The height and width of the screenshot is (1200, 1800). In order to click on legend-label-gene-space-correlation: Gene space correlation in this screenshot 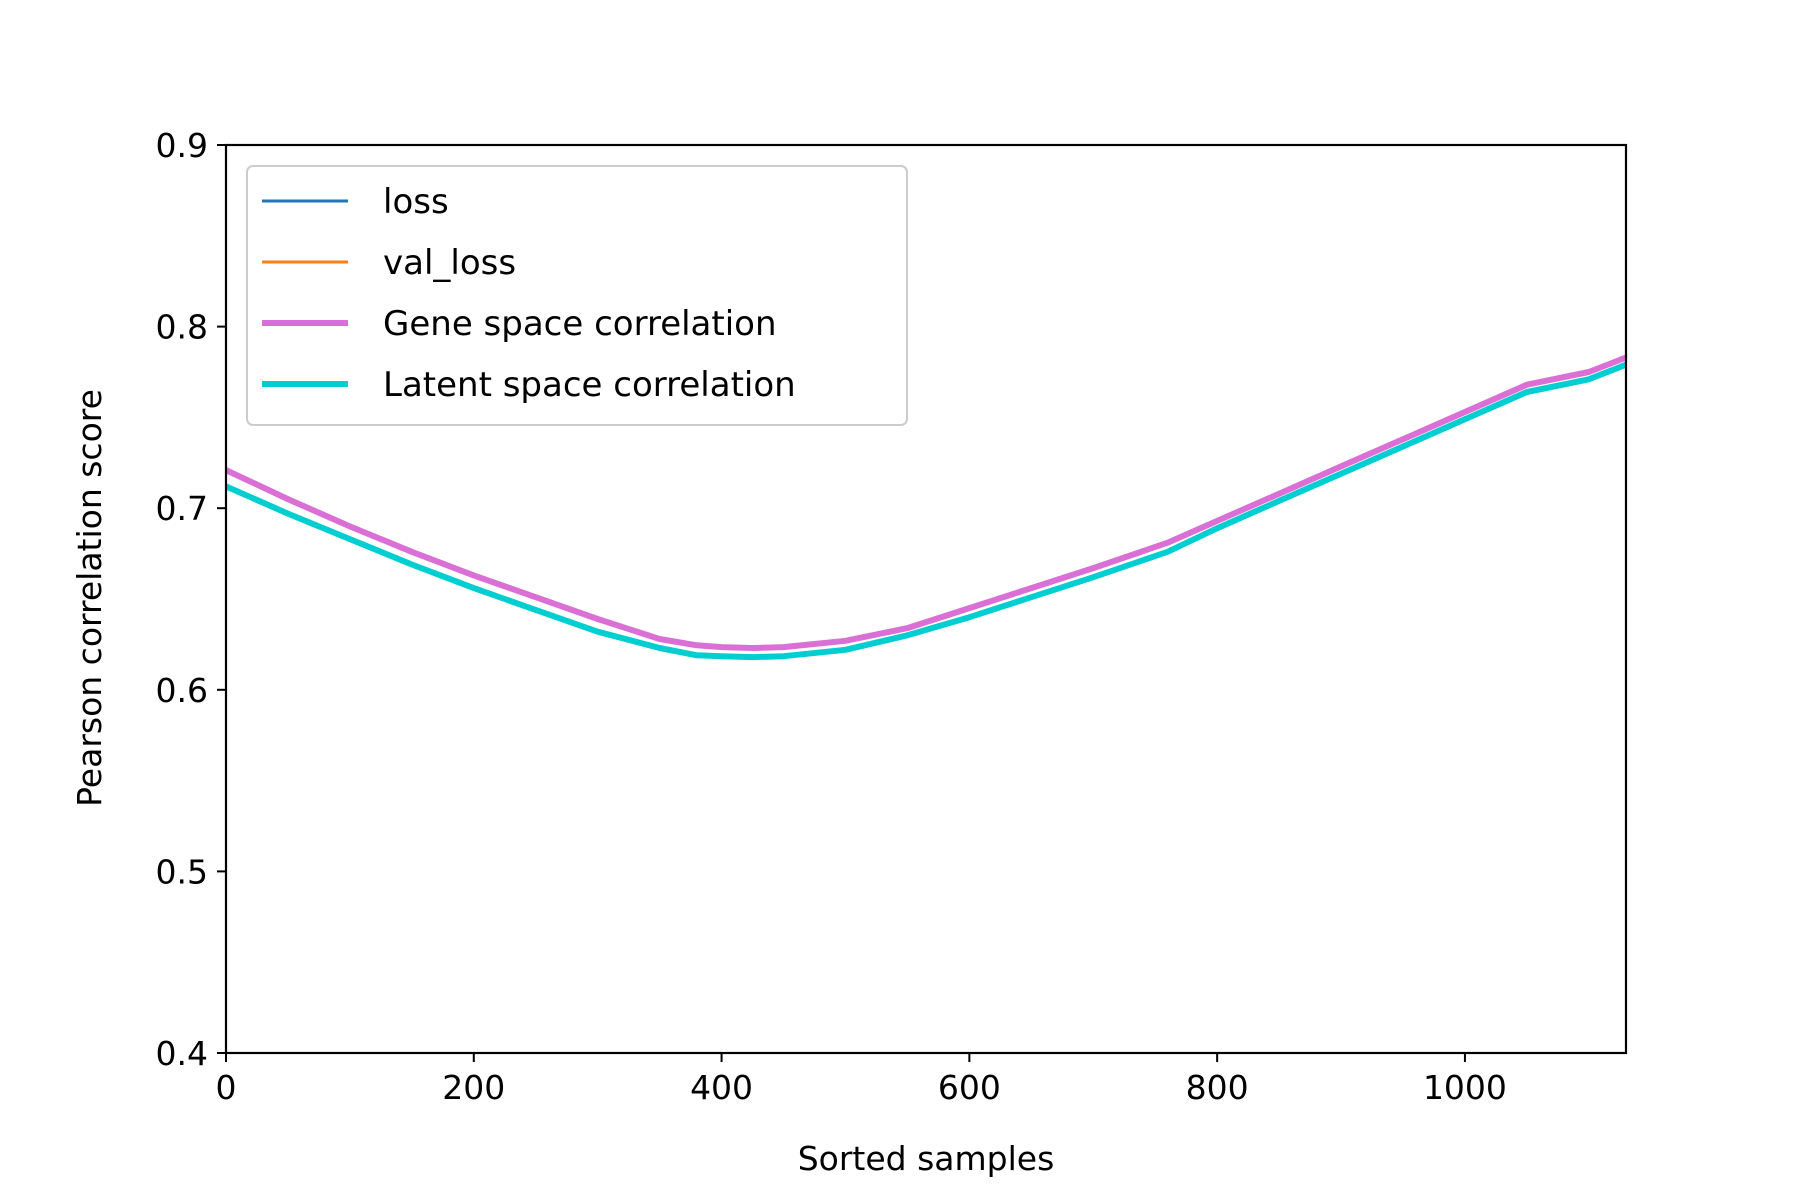, I will do `click(580, 324)`.